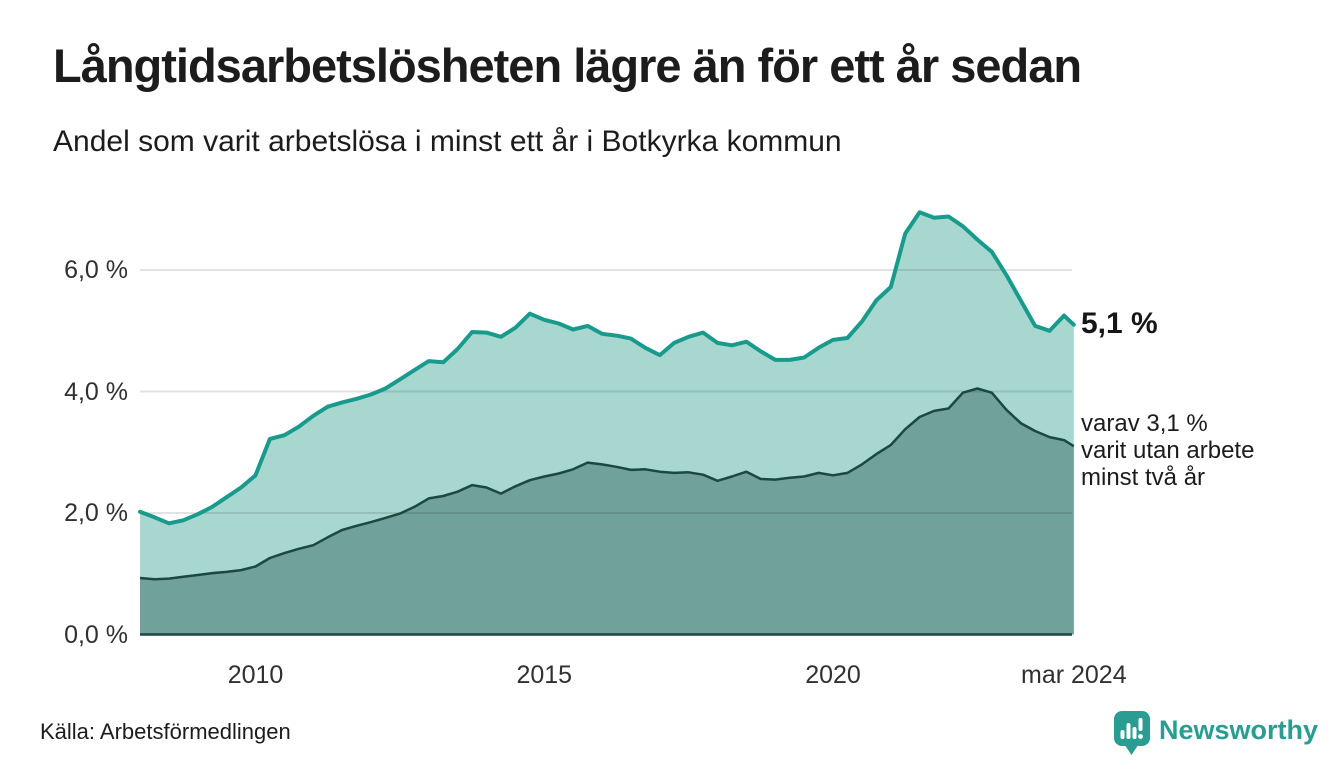 The image size is (1340, 780). I want to click on newsworthy-logo: Newsworthy, so click(1215, 734).